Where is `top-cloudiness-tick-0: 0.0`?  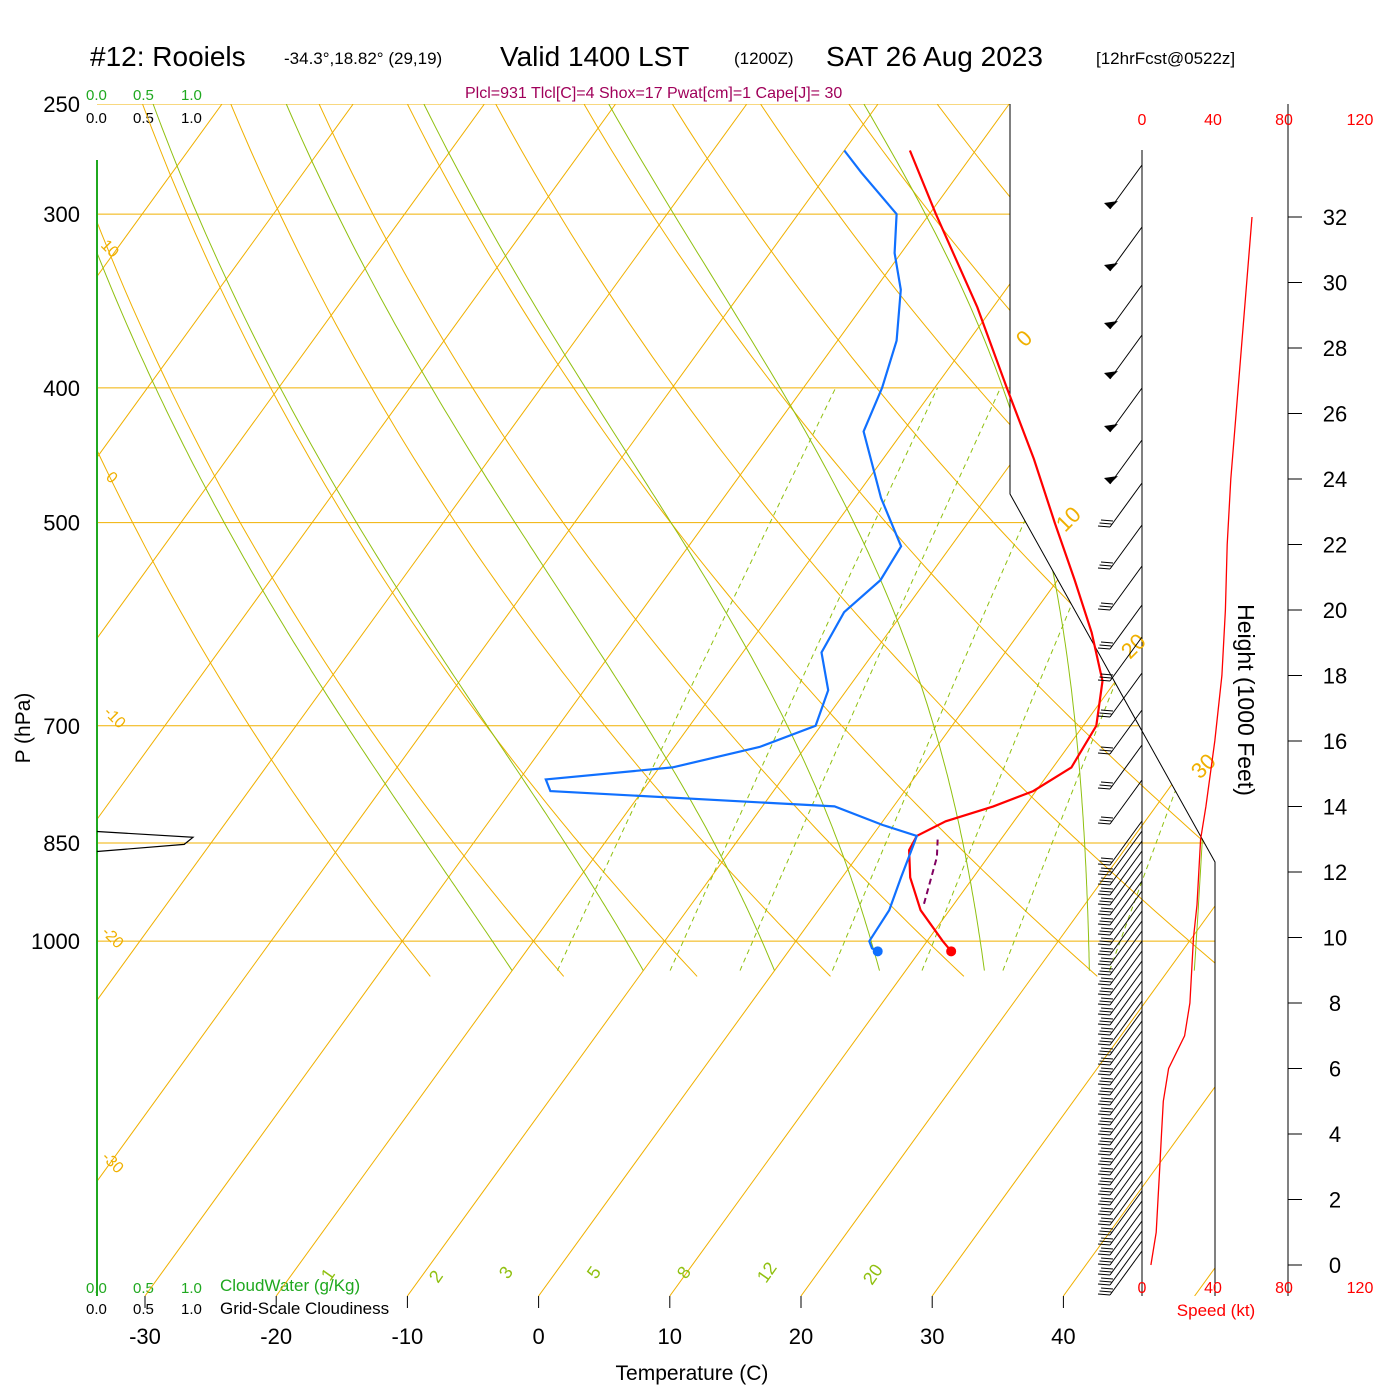 top-cloudiness-tick-0: 0.0 is located at coordinates (96, 118).